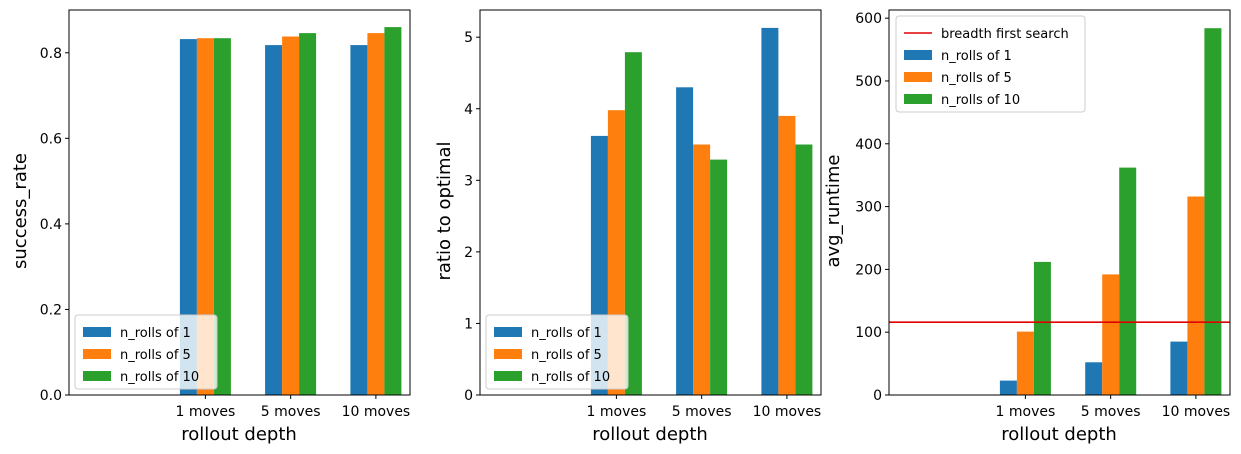 The image size is (1241, 454). What do you see at coordinates (51, 54) in the screenshot?
I see `y-tick-label-1-5: 0.8` at bounding box center [51, 54].